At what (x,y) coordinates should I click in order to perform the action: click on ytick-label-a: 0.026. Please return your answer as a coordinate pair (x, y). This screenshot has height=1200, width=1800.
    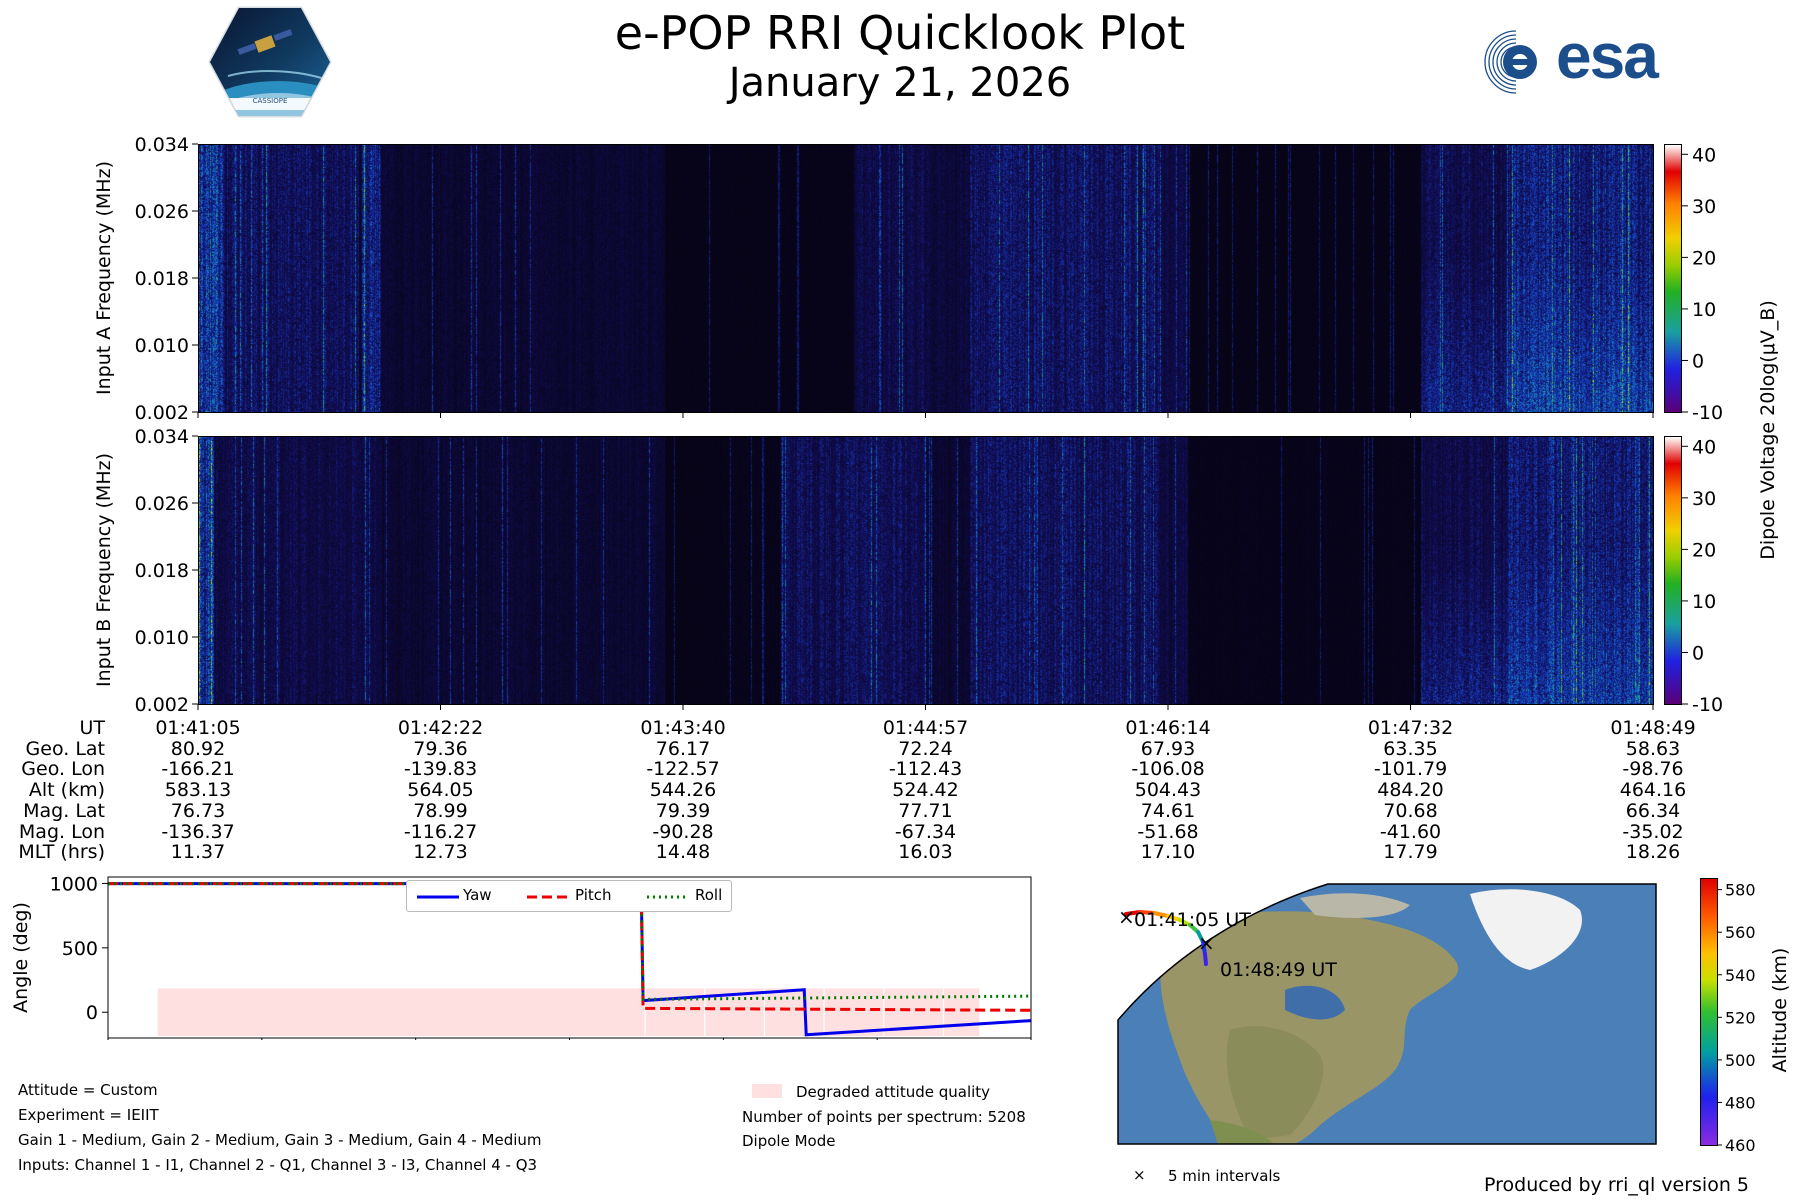
    Looking at the image, I should click on (162, 212).